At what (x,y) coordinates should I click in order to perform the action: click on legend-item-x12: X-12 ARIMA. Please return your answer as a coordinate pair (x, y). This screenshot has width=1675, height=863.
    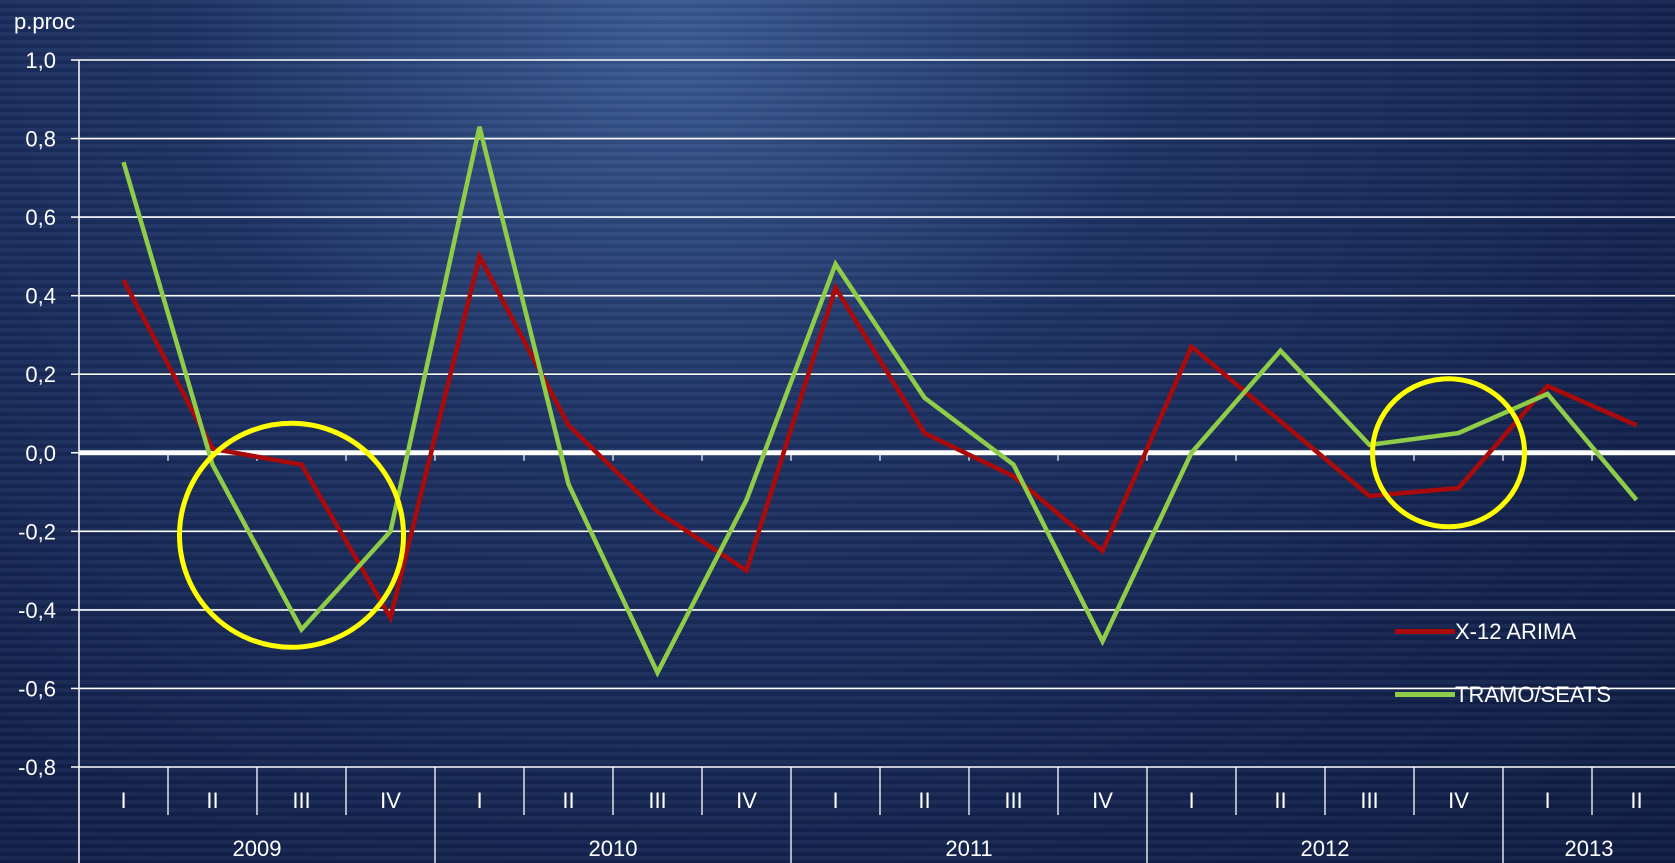
    Looking at the image, I should click on (1503, 631).